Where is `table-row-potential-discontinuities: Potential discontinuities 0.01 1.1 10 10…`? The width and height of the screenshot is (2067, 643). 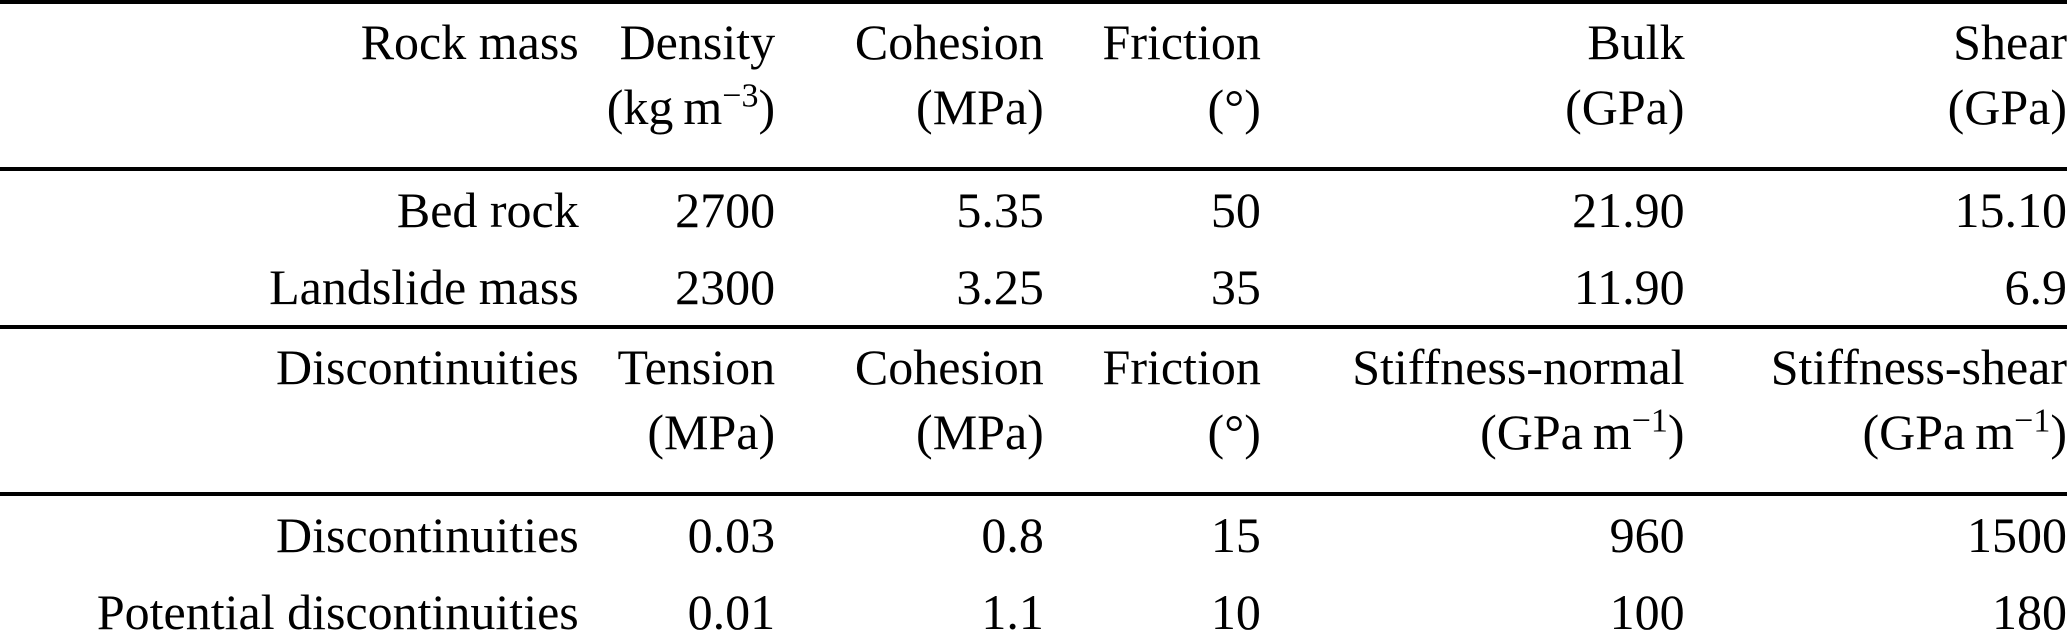
table-row-potential-discontinuities: Potential discontinuities 0.01 1.1 10 10… is located at coordinates (1033, 608).